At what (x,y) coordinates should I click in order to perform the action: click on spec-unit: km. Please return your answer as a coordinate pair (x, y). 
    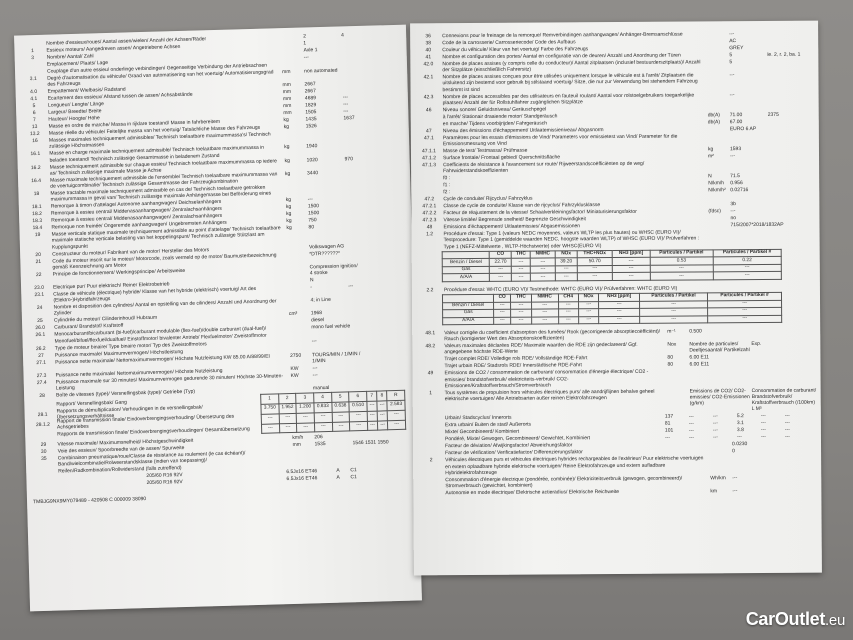
    Looking at the image, I should click on (714, 491).